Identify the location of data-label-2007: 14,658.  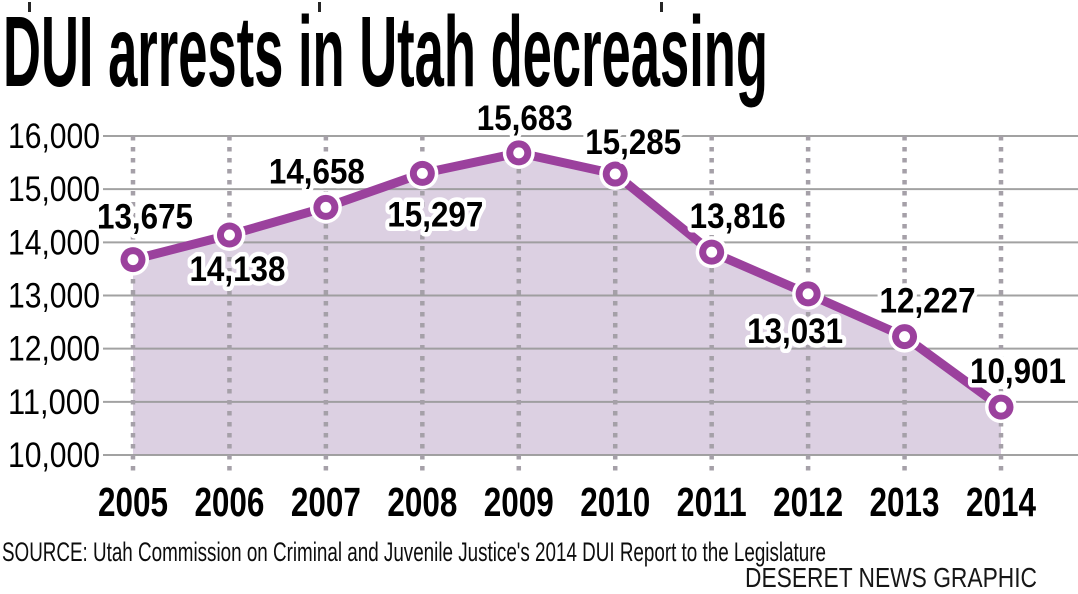
(317, 171).